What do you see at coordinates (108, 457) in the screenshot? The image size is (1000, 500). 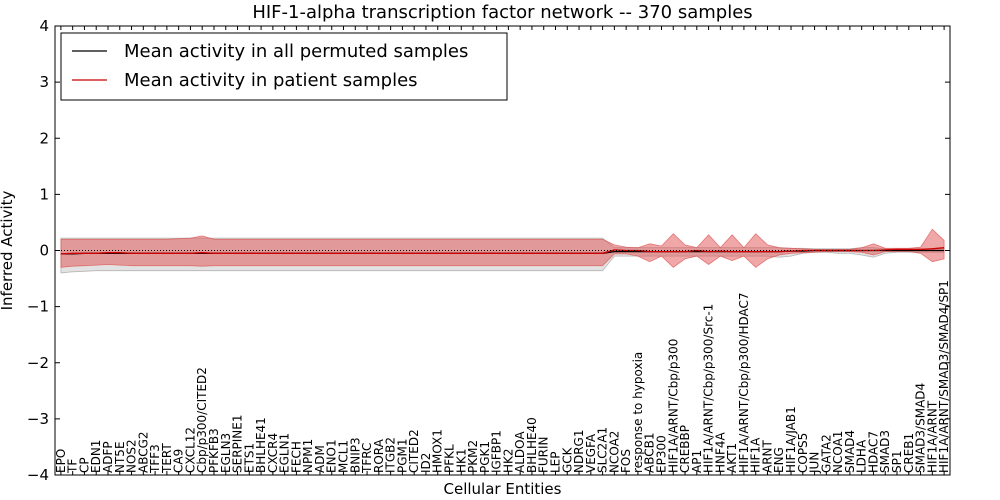 I see `x-tick-label: ADFP` at bounding box center [108, 457].